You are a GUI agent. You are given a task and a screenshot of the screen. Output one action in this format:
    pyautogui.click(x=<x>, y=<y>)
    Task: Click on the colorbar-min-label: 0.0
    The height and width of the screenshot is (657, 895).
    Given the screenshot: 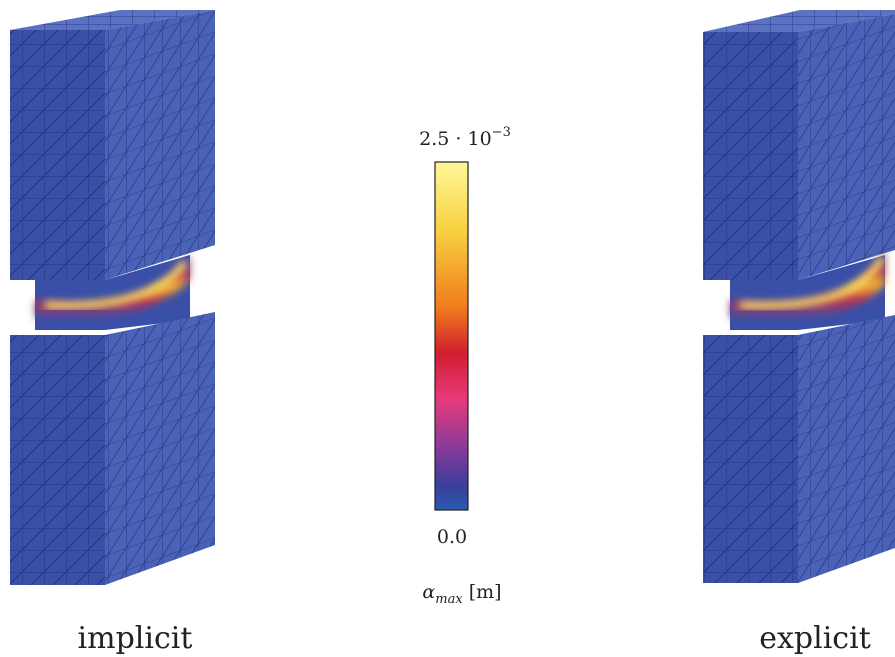 What is the action you would take?
    pyautogui.click(x=452, y=537)
    